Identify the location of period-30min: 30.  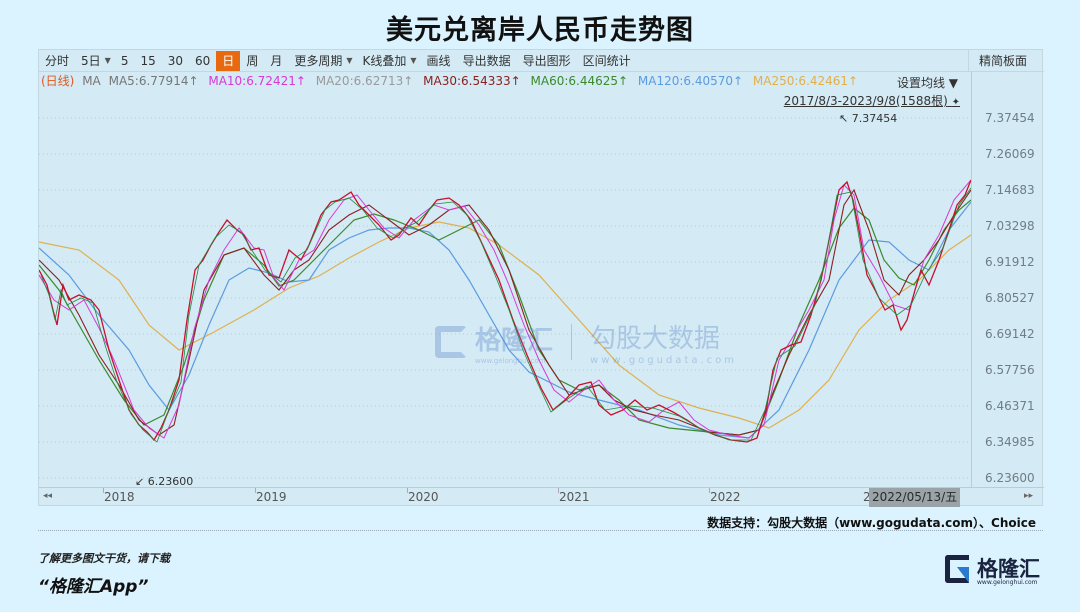
(175, 60).